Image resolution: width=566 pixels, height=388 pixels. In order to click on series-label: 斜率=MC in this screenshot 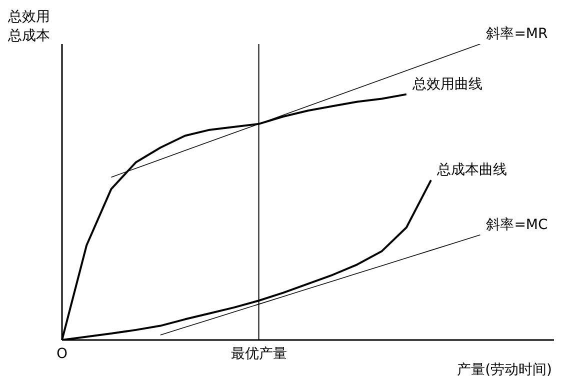, I will do `click(517, 224)`.